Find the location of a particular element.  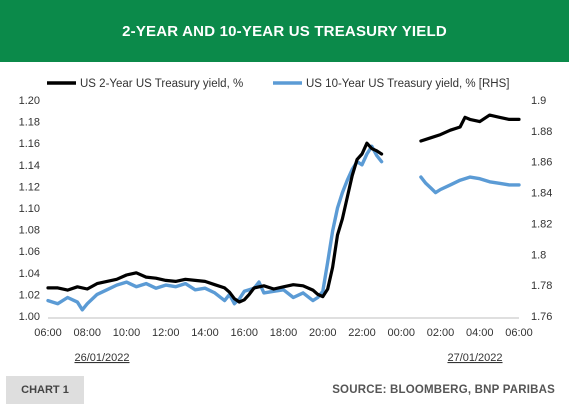

y-right-tick-label: 1.86 is located at coordinates (541, 163).